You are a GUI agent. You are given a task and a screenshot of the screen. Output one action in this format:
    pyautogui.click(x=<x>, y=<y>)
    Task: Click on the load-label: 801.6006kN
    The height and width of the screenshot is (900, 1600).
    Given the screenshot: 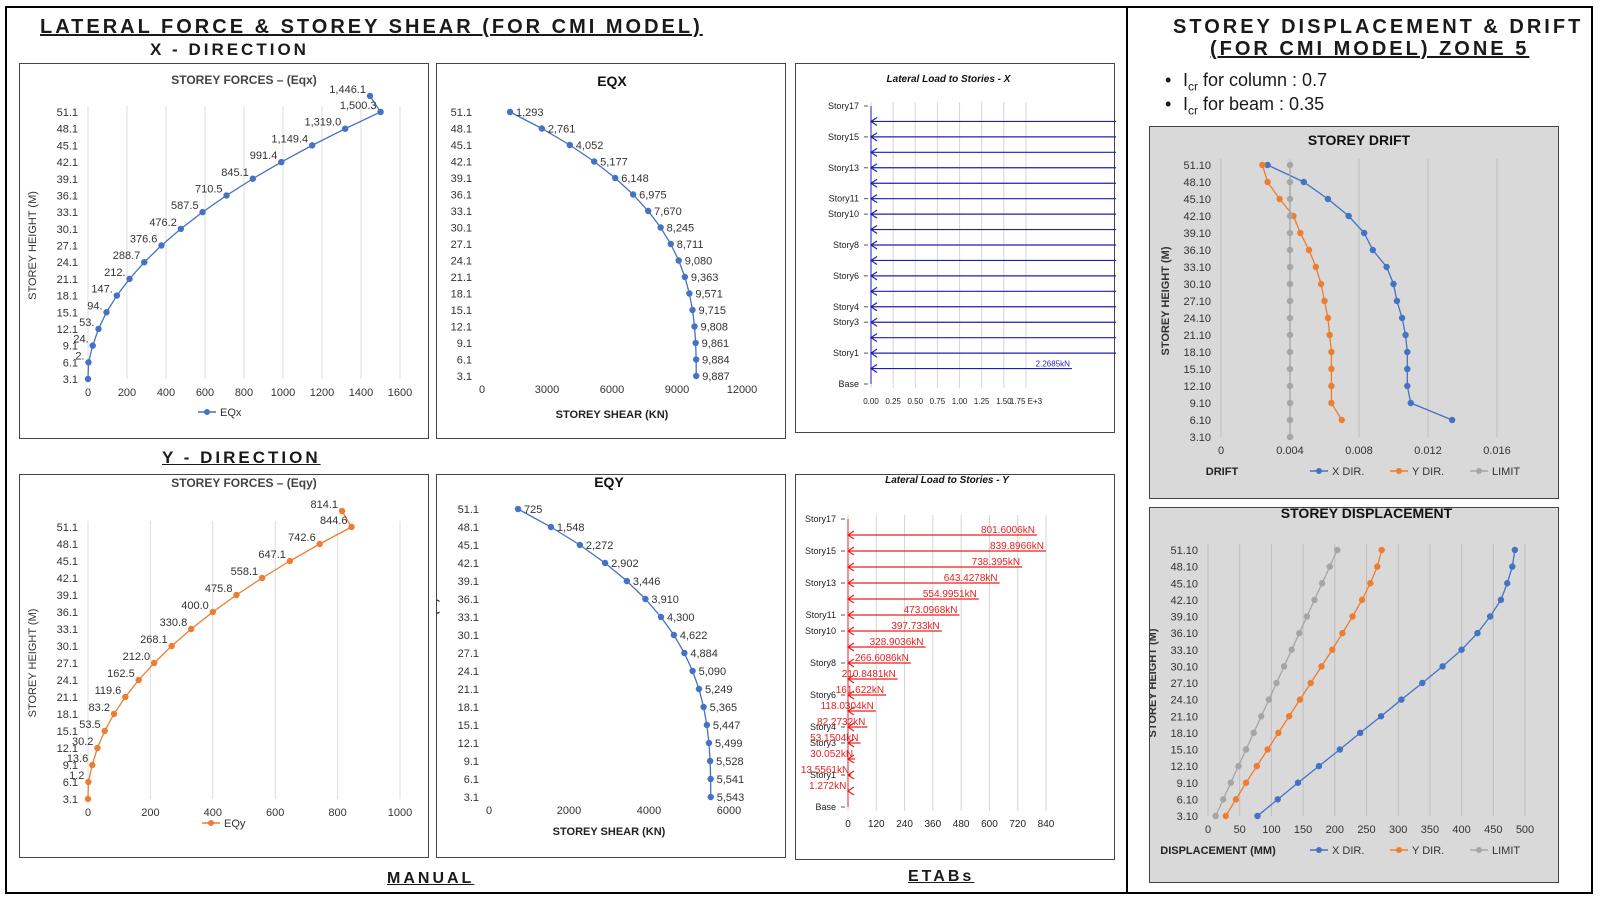 What is the action you would take?
    pyautogui.click(x=1008, y=530)
    